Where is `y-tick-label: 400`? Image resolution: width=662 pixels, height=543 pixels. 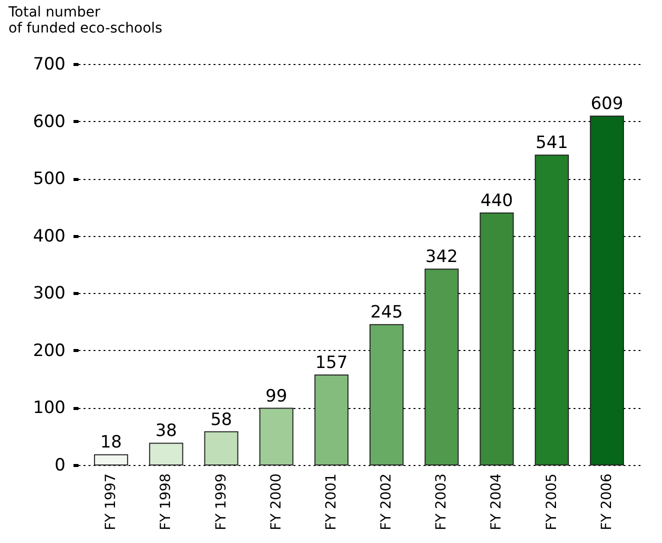 y-tick-label: 400 is located at coordinates (49, 236).